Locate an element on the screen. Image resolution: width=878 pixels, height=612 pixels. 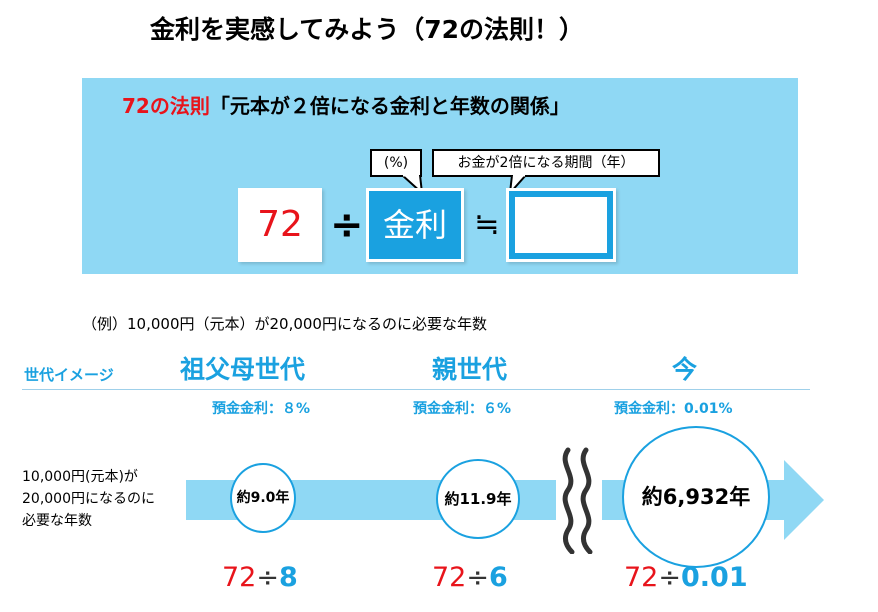
rate-label-now: 預金金利：0.01% is located at coordinates (673, 409).